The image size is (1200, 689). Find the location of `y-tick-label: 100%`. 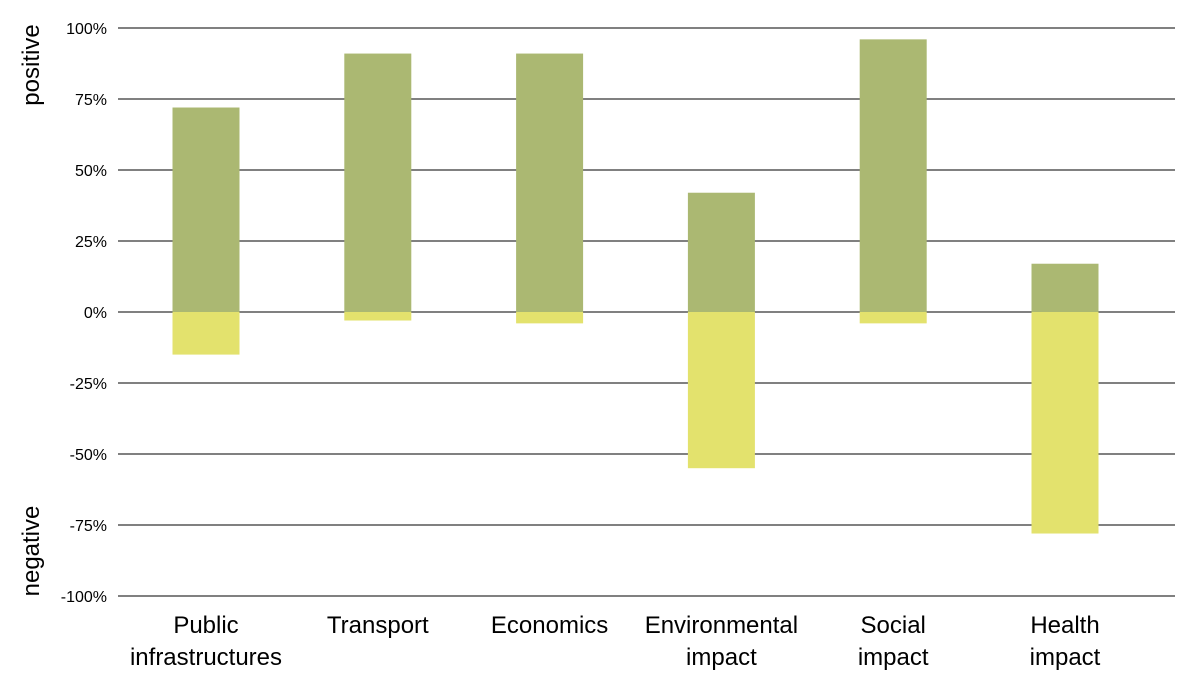

y-tick-label: 100% is located at coordinates (86, 29).